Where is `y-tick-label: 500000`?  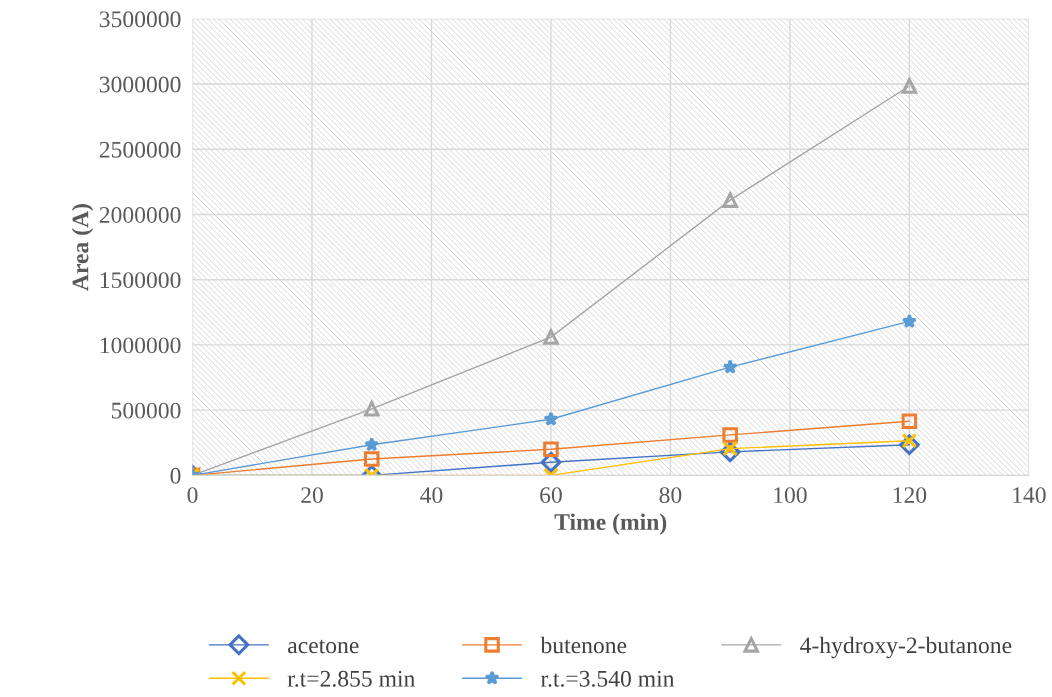 y-tick-label: 500000 is located at coordinates (146, 410).